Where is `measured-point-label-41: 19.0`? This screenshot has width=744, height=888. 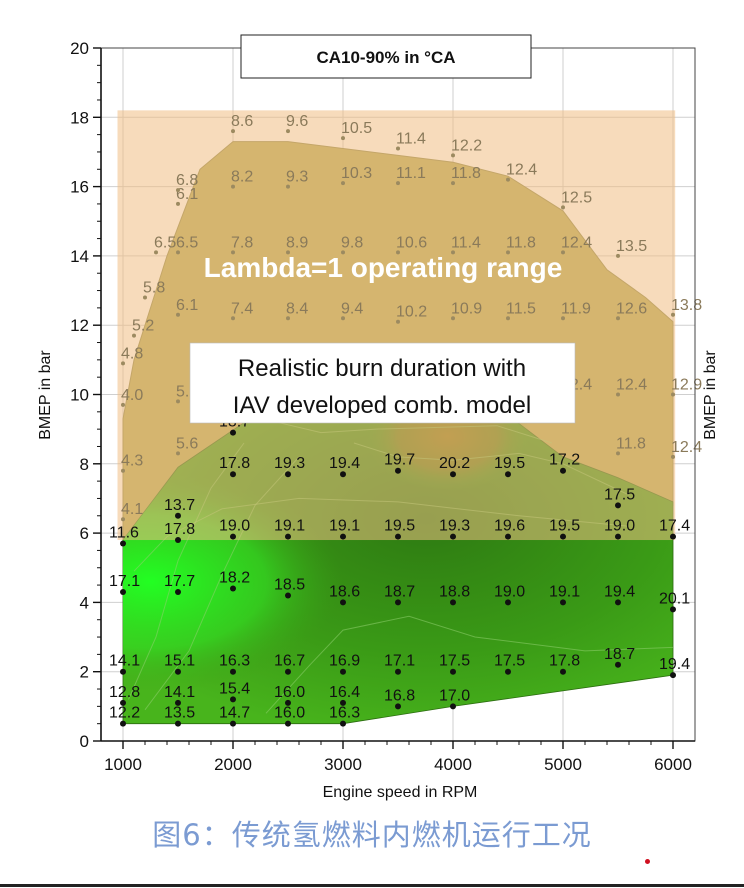
measured-point-label-41: 19.0 is located at coordinates (509, 591).